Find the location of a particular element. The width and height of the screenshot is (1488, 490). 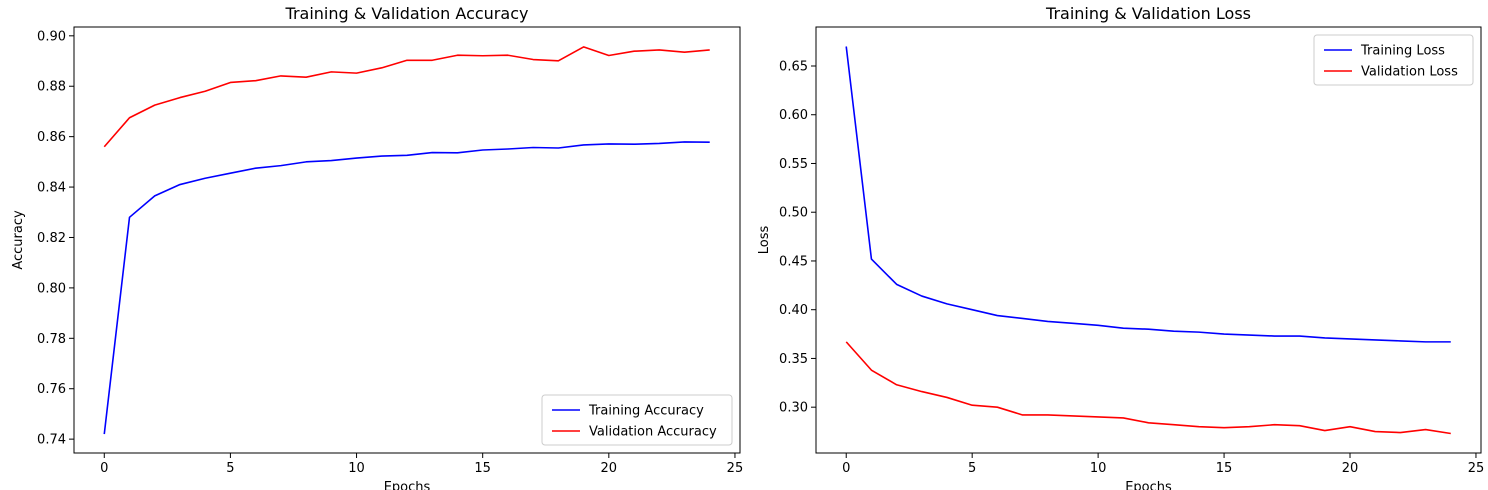

y-tick-label-accuracy: 0.86 is located at coordinates (51, 137).